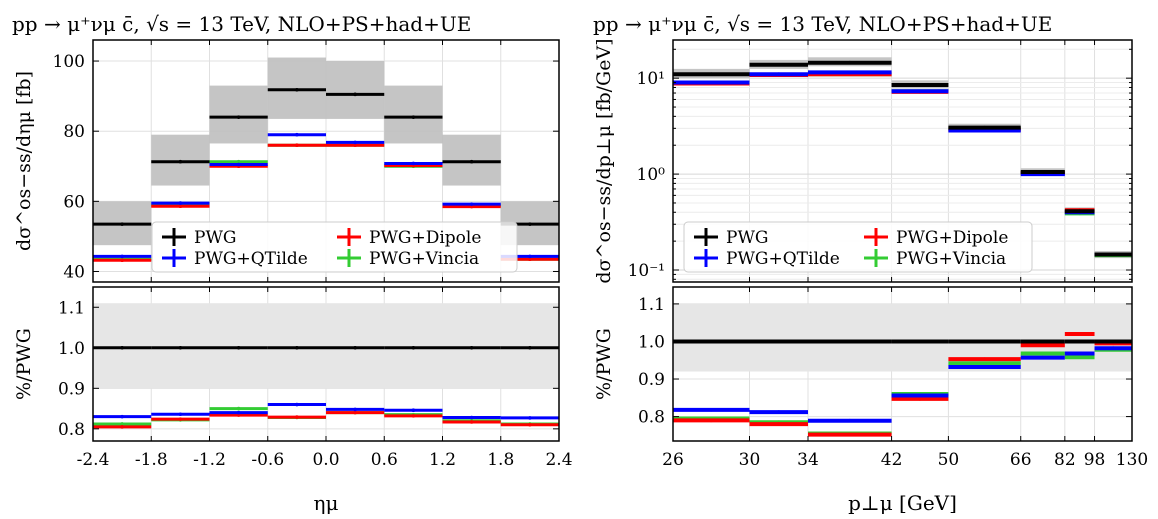 This screenshot has height=519, width=1158. Describe the element at coordinates (326, 503) in the screenshot. I see `x-axis-label: ημ` at that location.